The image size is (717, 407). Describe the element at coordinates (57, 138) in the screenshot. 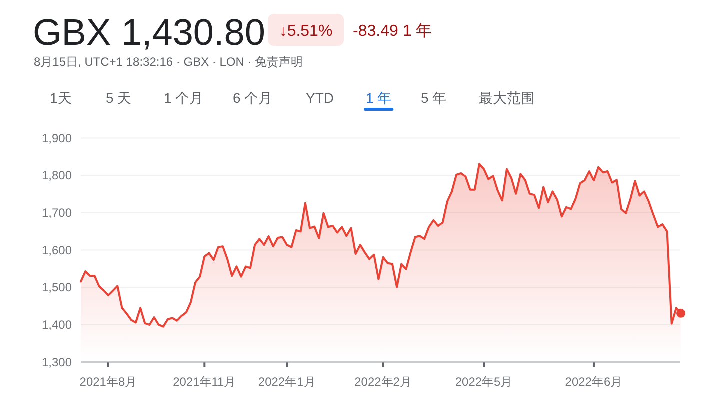

I see `y-tick-label: 1,900` at that location.